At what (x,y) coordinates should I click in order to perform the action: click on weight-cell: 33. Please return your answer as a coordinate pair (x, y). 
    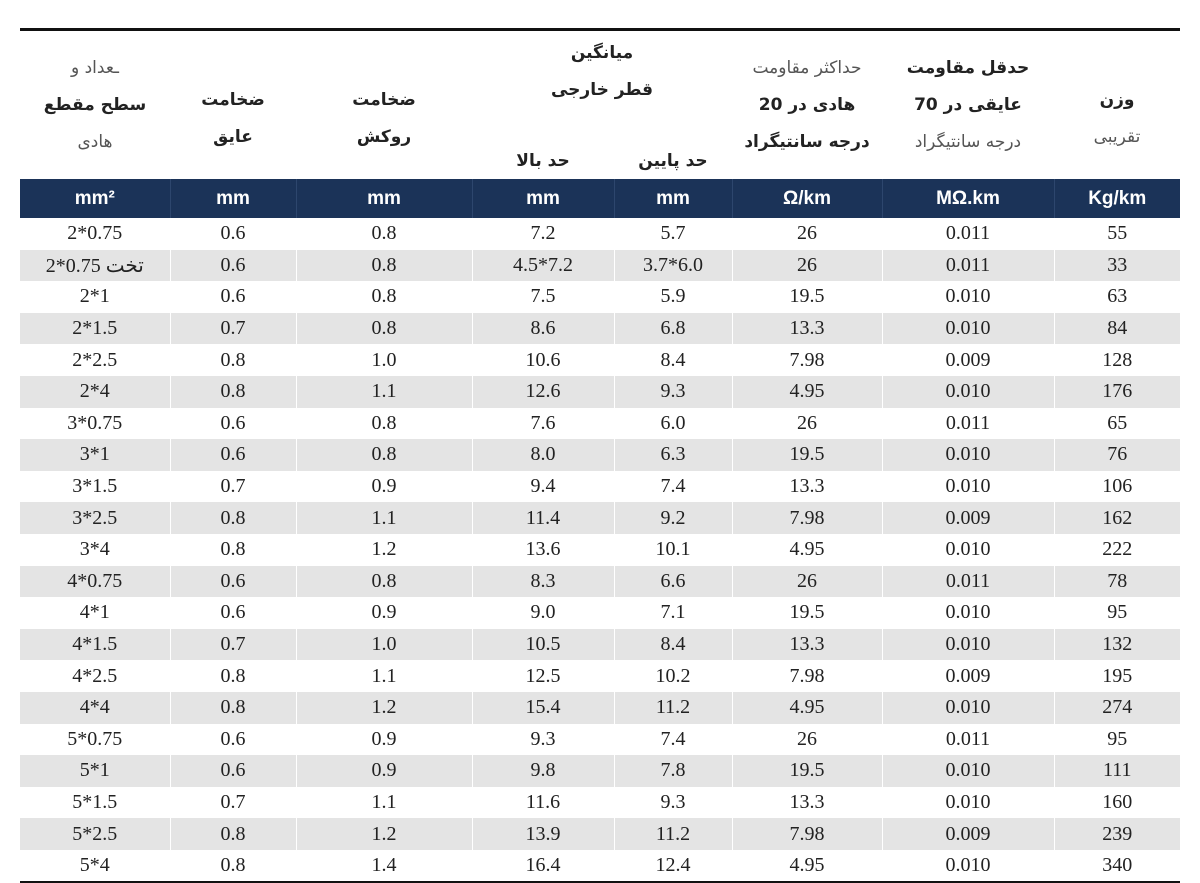
    Looking at the image, I should click on (1116, 265).